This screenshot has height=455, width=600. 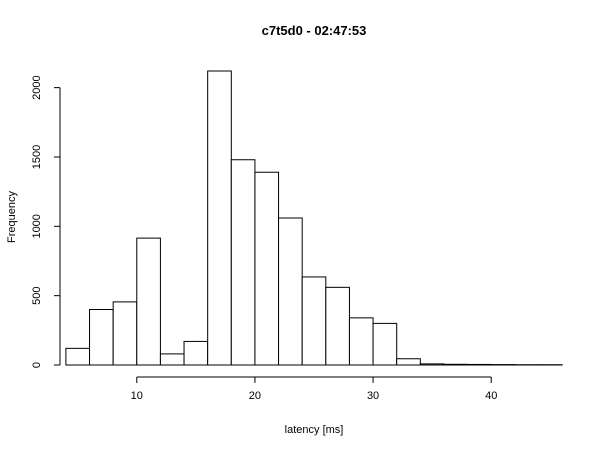 What do you see at coordinates (255, 396) in the screenshot?
I see `x-tick-label: 20` at bounding box center [255, 396].